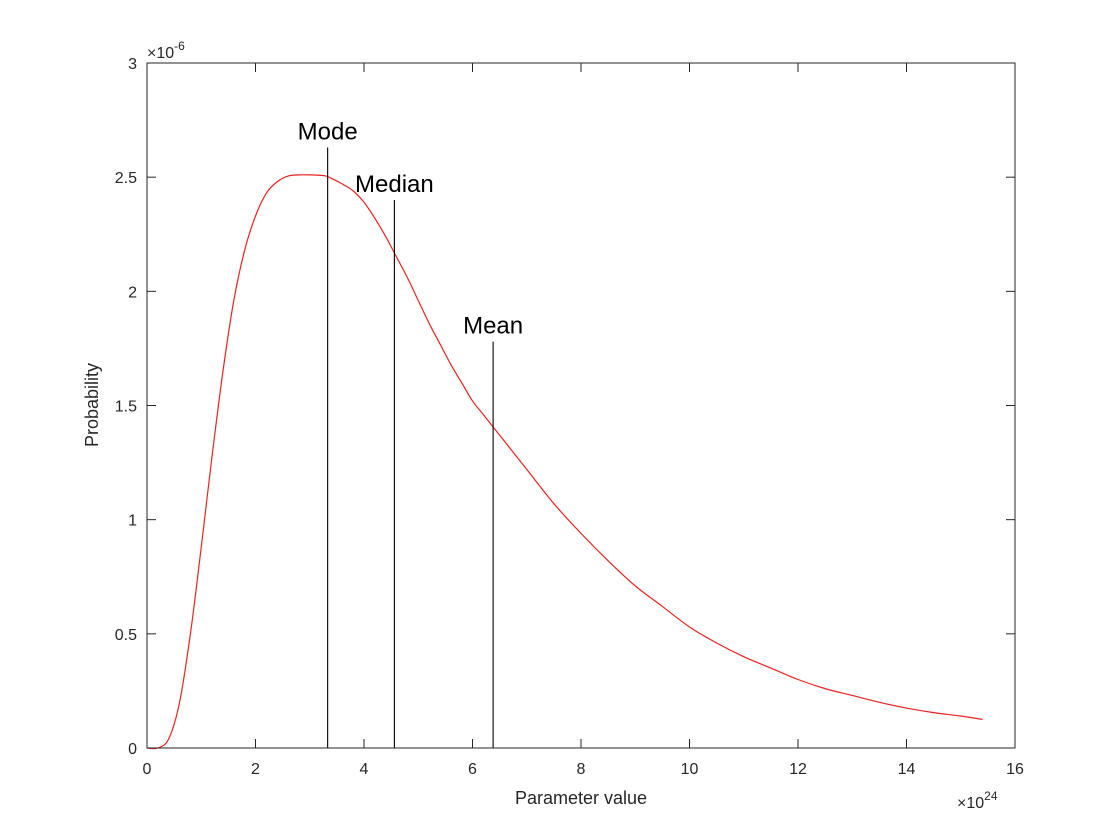  Describe the element at coordinates (160, 53) in the screenshot. I see `y-multiplier-times: ×10` at that location.